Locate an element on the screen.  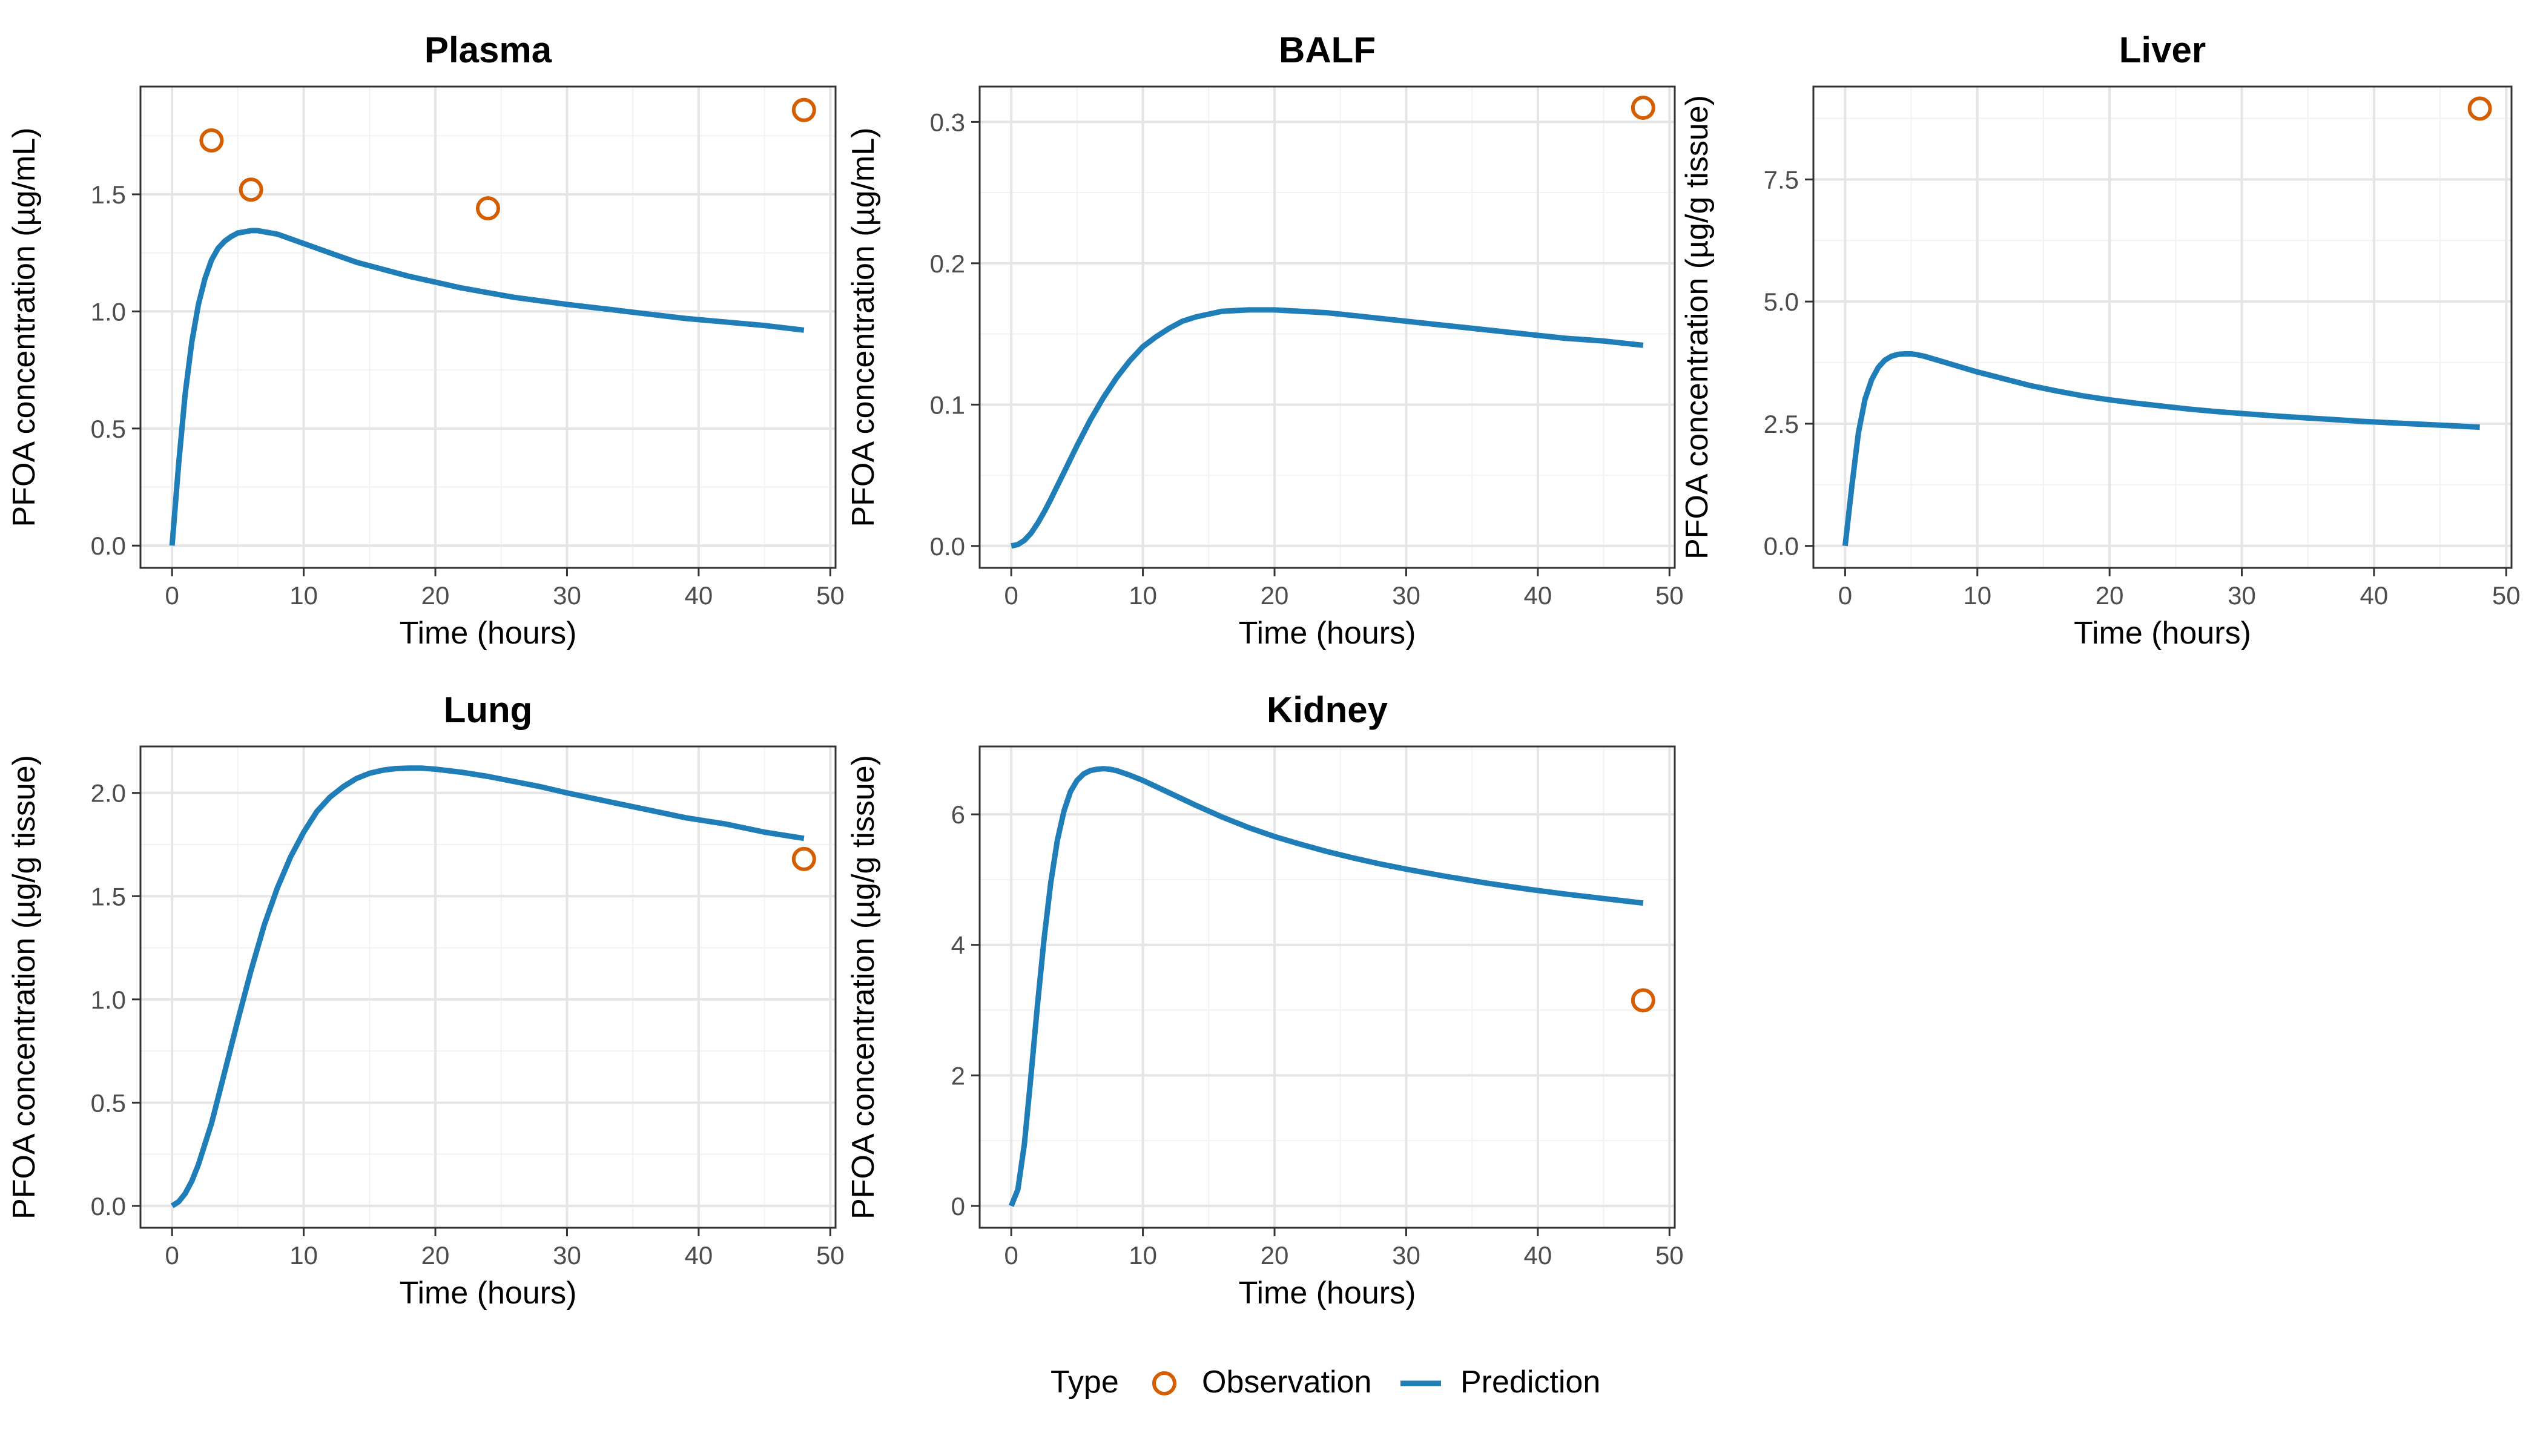
y-tick-label: 2.5 is located at coordinates (1781, 424).